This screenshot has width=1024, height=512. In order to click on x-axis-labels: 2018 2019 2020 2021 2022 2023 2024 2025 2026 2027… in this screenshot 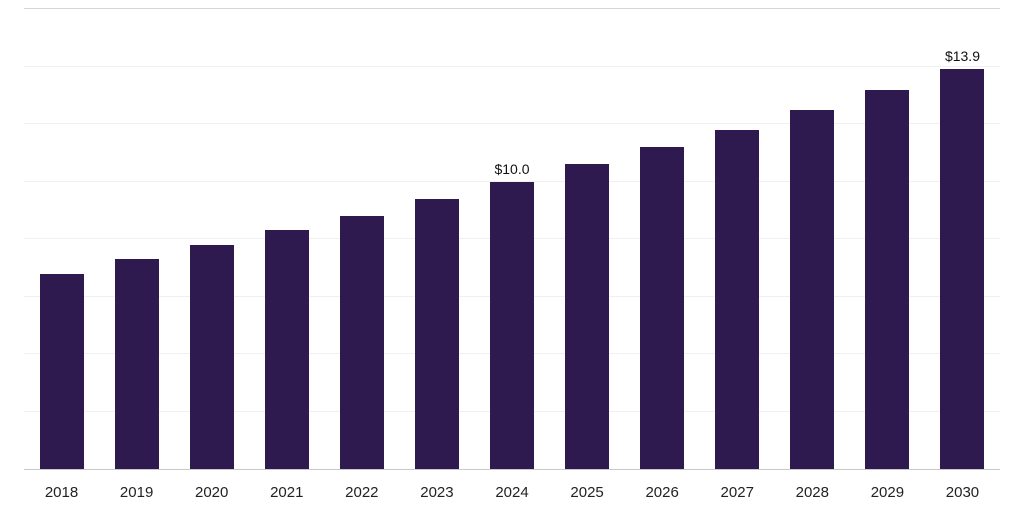, I will do `click(512, 485)`.